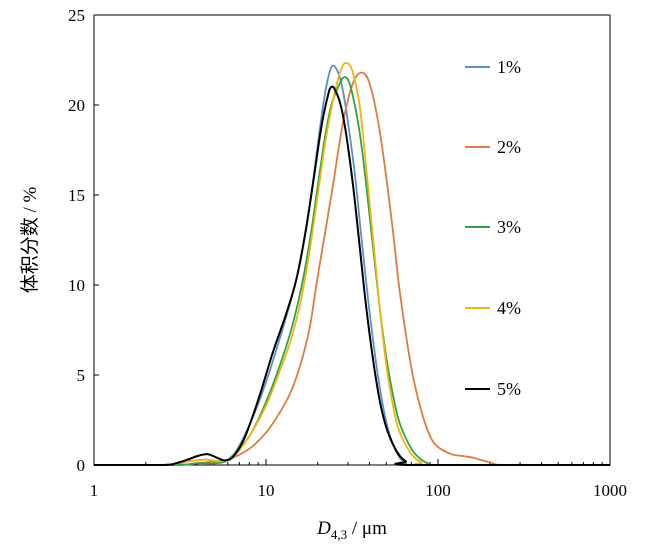  I want to click on y-axis: 0 5 10 15 20 25, so click(83, 240).